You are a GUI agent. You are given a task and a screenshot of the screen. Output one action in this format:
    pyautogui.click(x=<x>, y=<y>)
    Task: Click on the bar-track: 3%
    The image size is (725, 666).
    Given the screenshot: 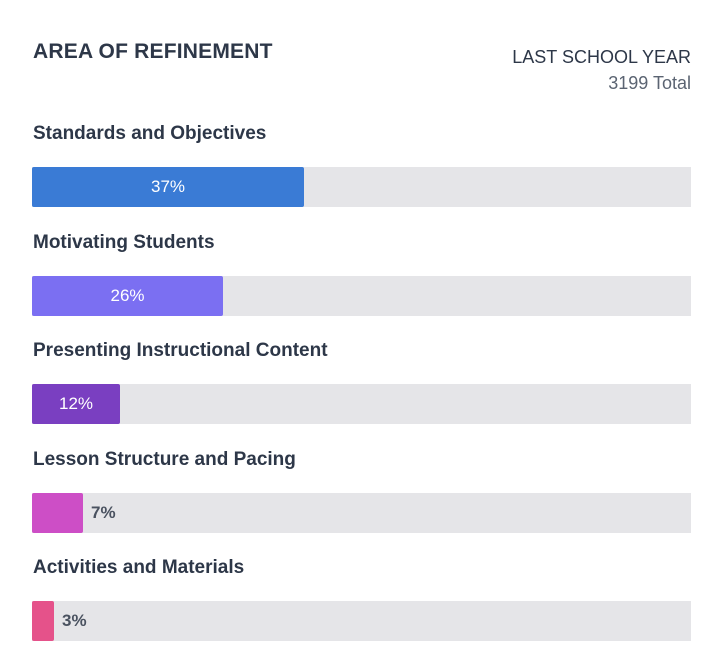 What is the action you would take?
    pyautogui.click(x=361, y=621)
    